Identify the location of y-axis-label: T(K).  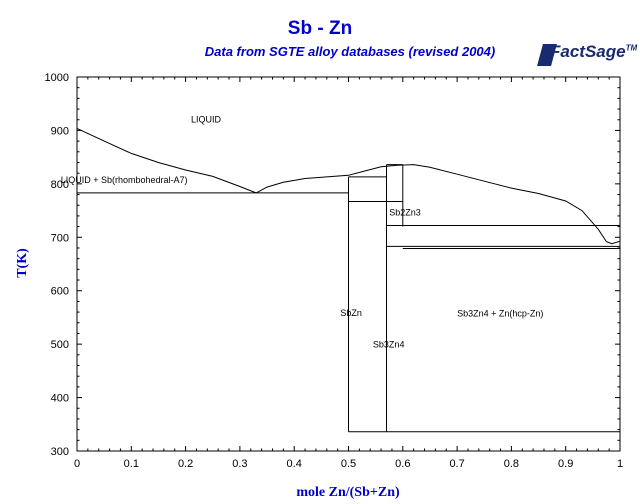
(22, 263).